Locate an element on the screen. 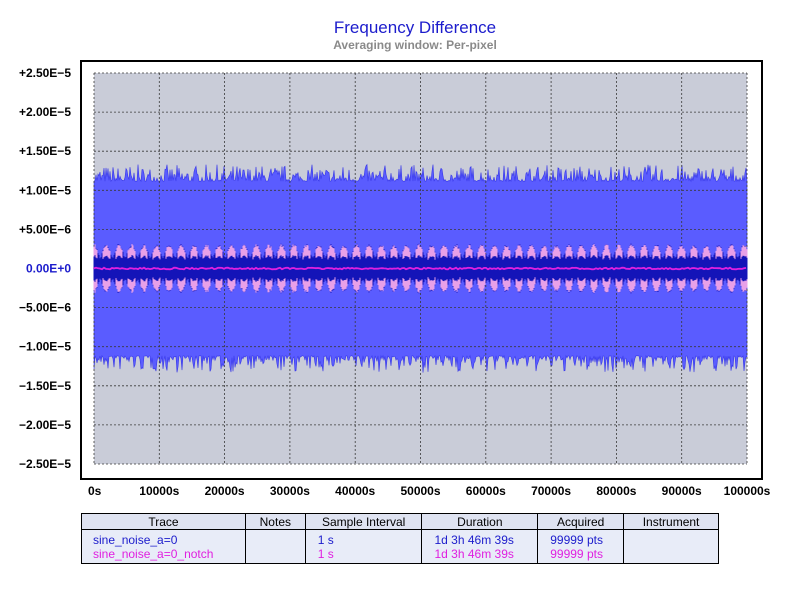 The width and height of the screenshot is (800, 600). notch-trace-layer is located at coordinates (420, 268).